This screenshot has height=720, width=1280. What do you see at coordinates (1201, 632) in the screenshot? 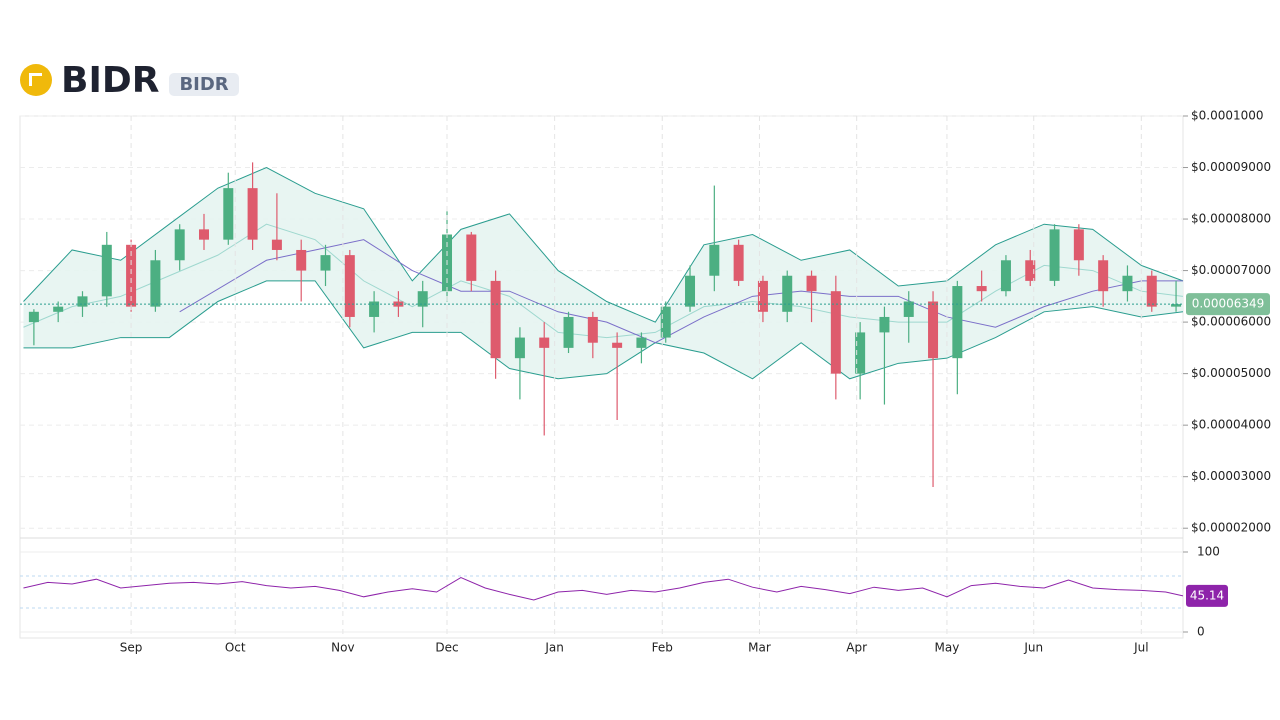
I see `y-tick-label: 0` at bounding box center [1201, 632].